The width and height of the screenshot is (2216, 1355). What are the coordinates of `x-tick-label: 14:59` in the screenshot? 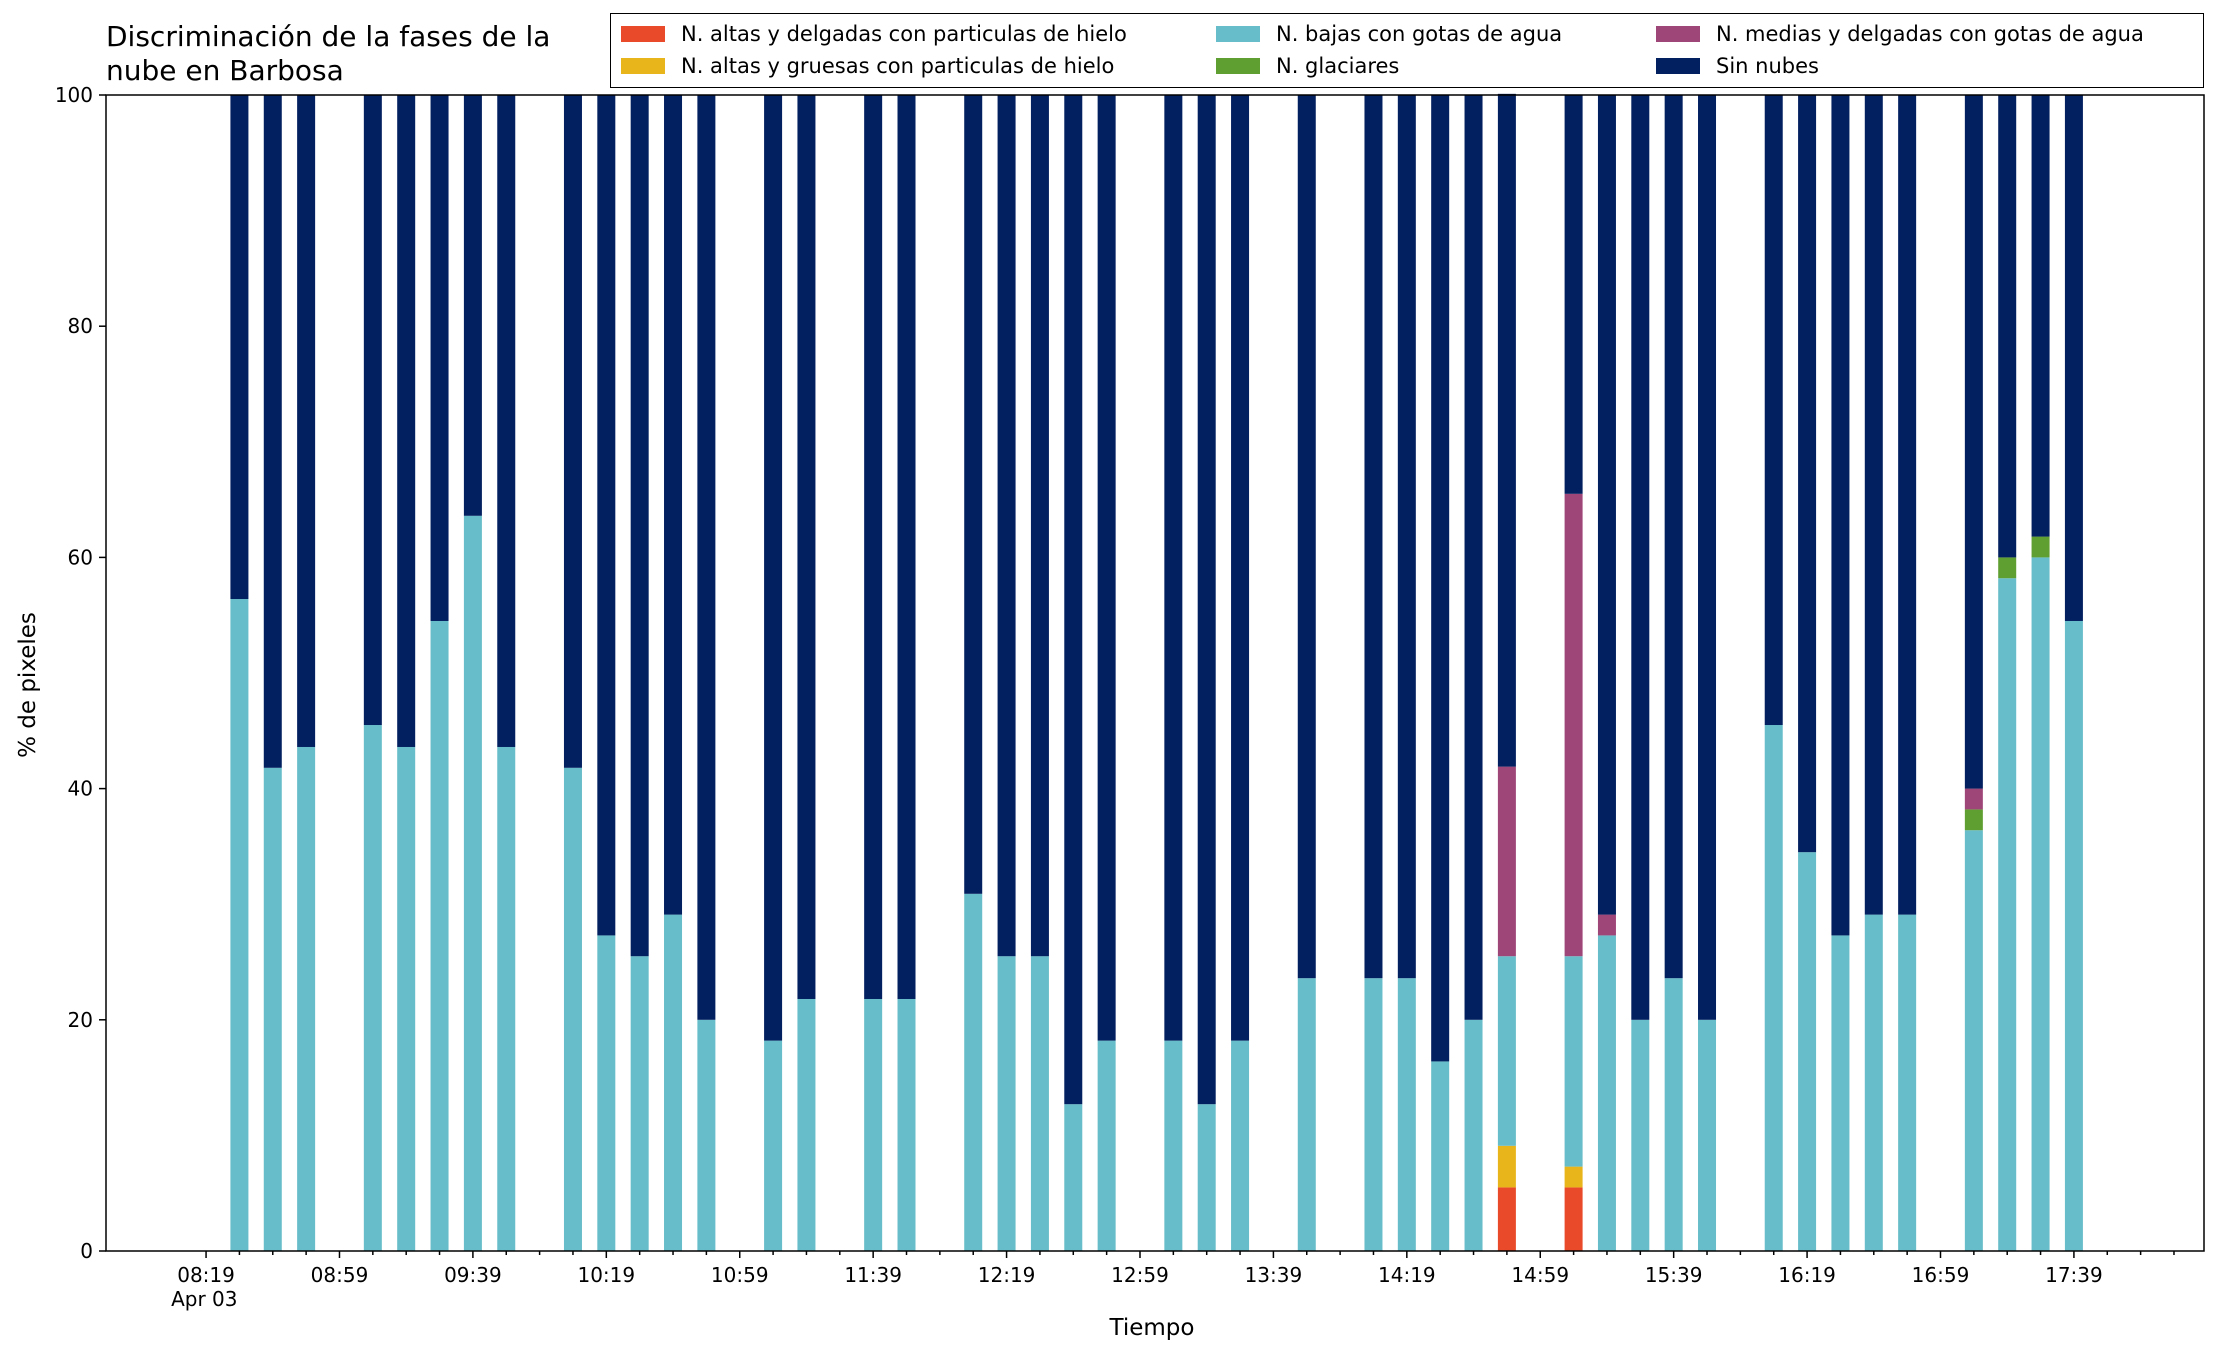 It's located at (1540, 1275).